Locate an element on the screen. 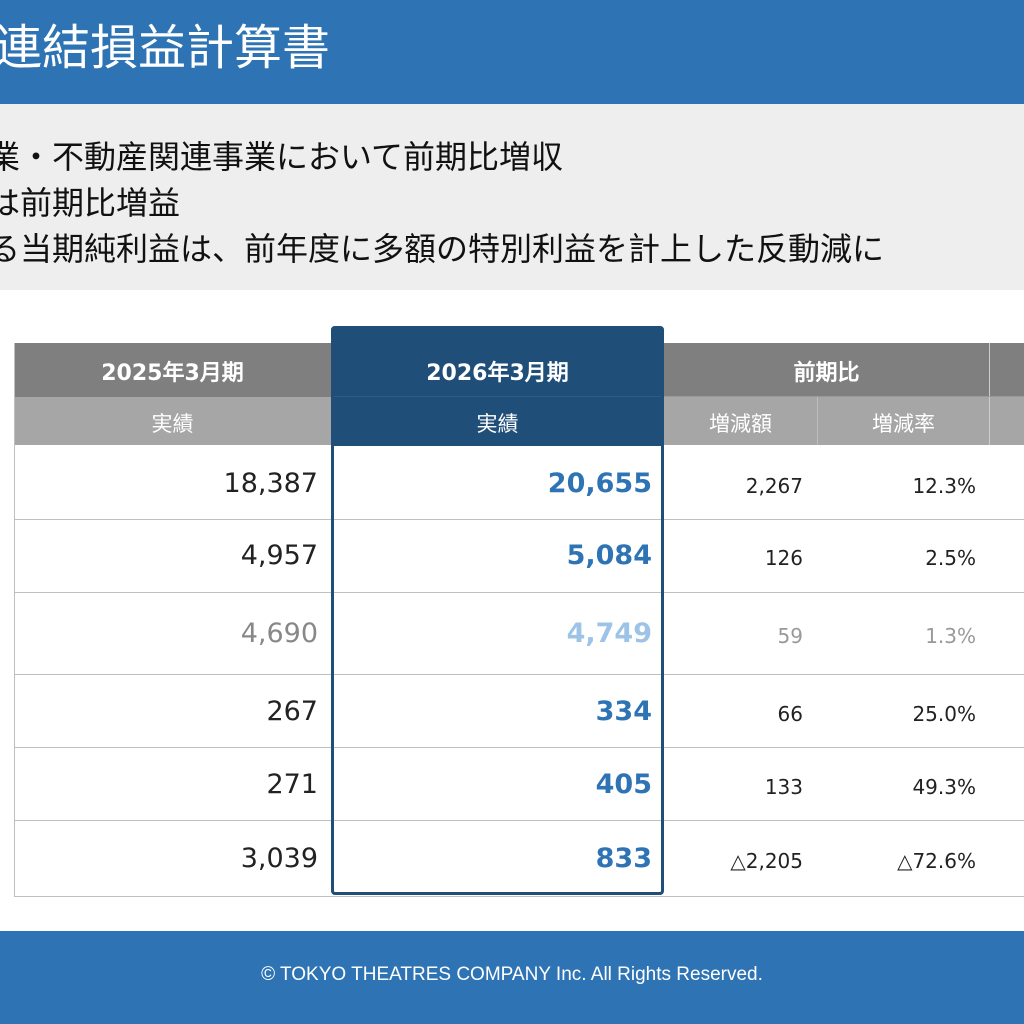  cell-fy2026: 20,655 is located at coordinates (599, 483).